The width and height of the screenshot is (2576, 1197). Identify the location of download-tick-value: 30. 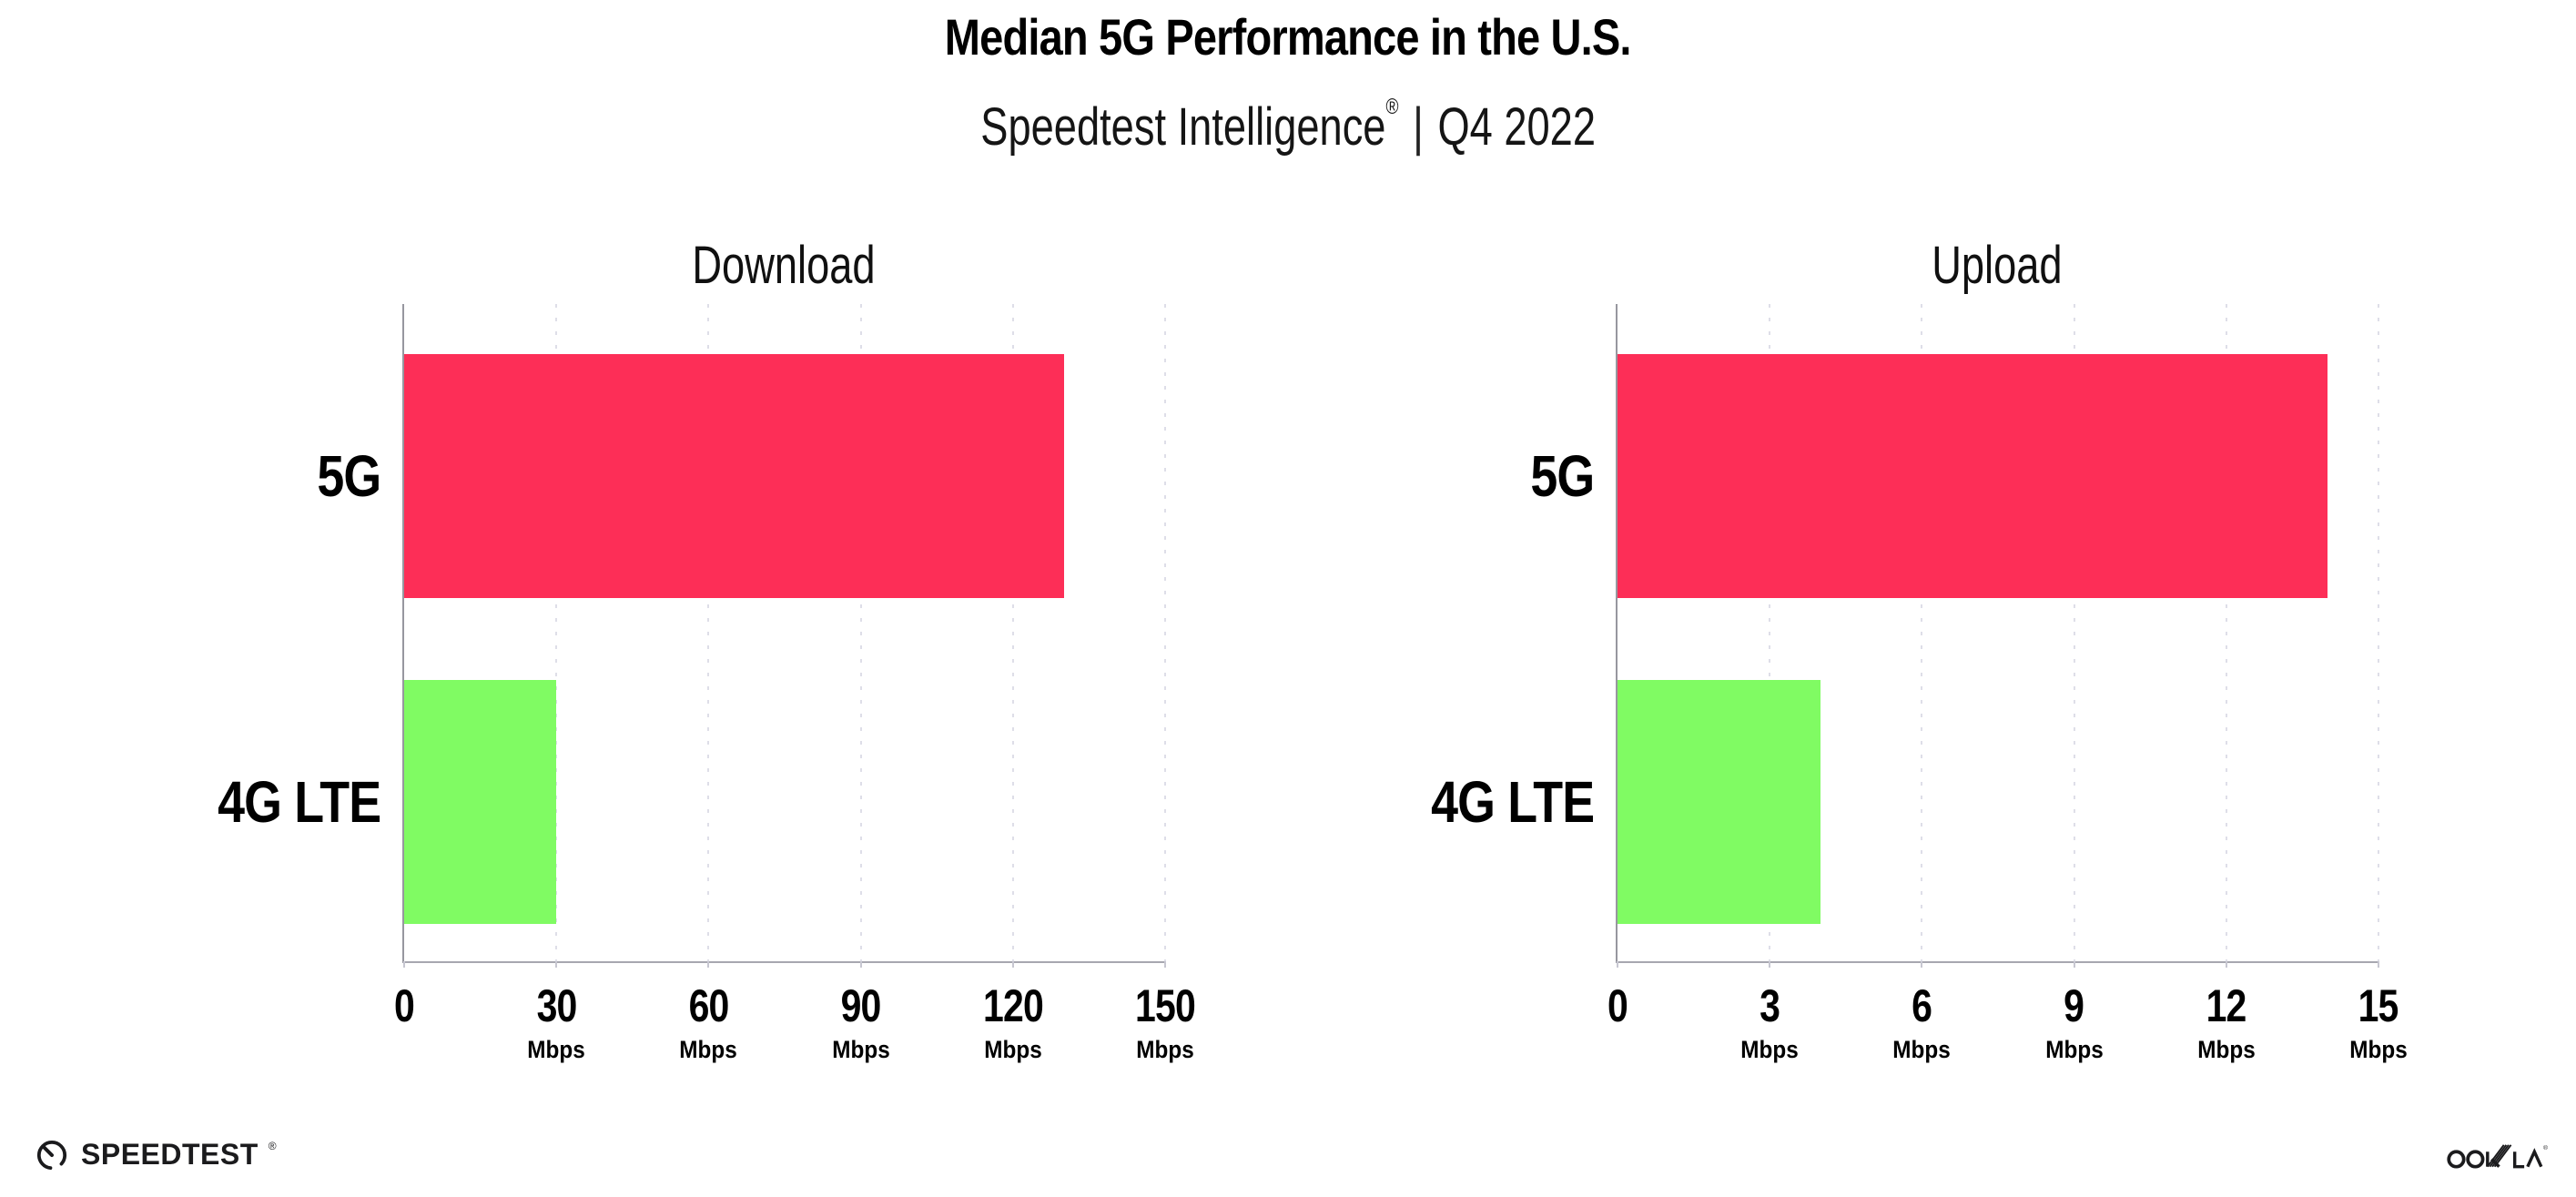
(556, 1005).